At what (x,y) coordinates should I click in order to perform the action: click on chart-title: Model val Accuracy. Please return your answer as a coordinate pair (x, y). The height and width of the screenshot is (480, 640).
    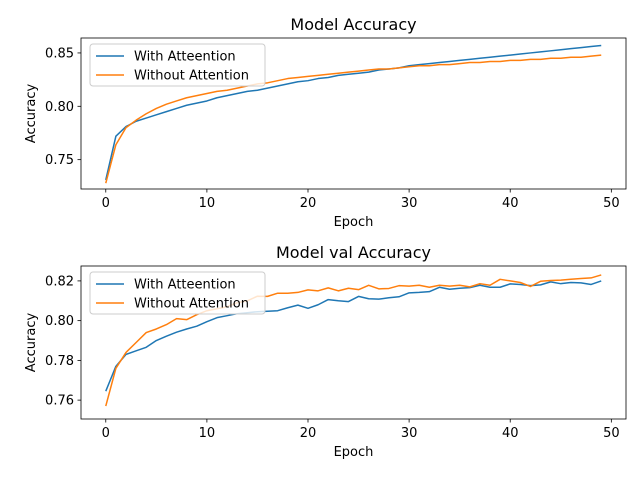
    Looking at the image, I should click on (353, 252).